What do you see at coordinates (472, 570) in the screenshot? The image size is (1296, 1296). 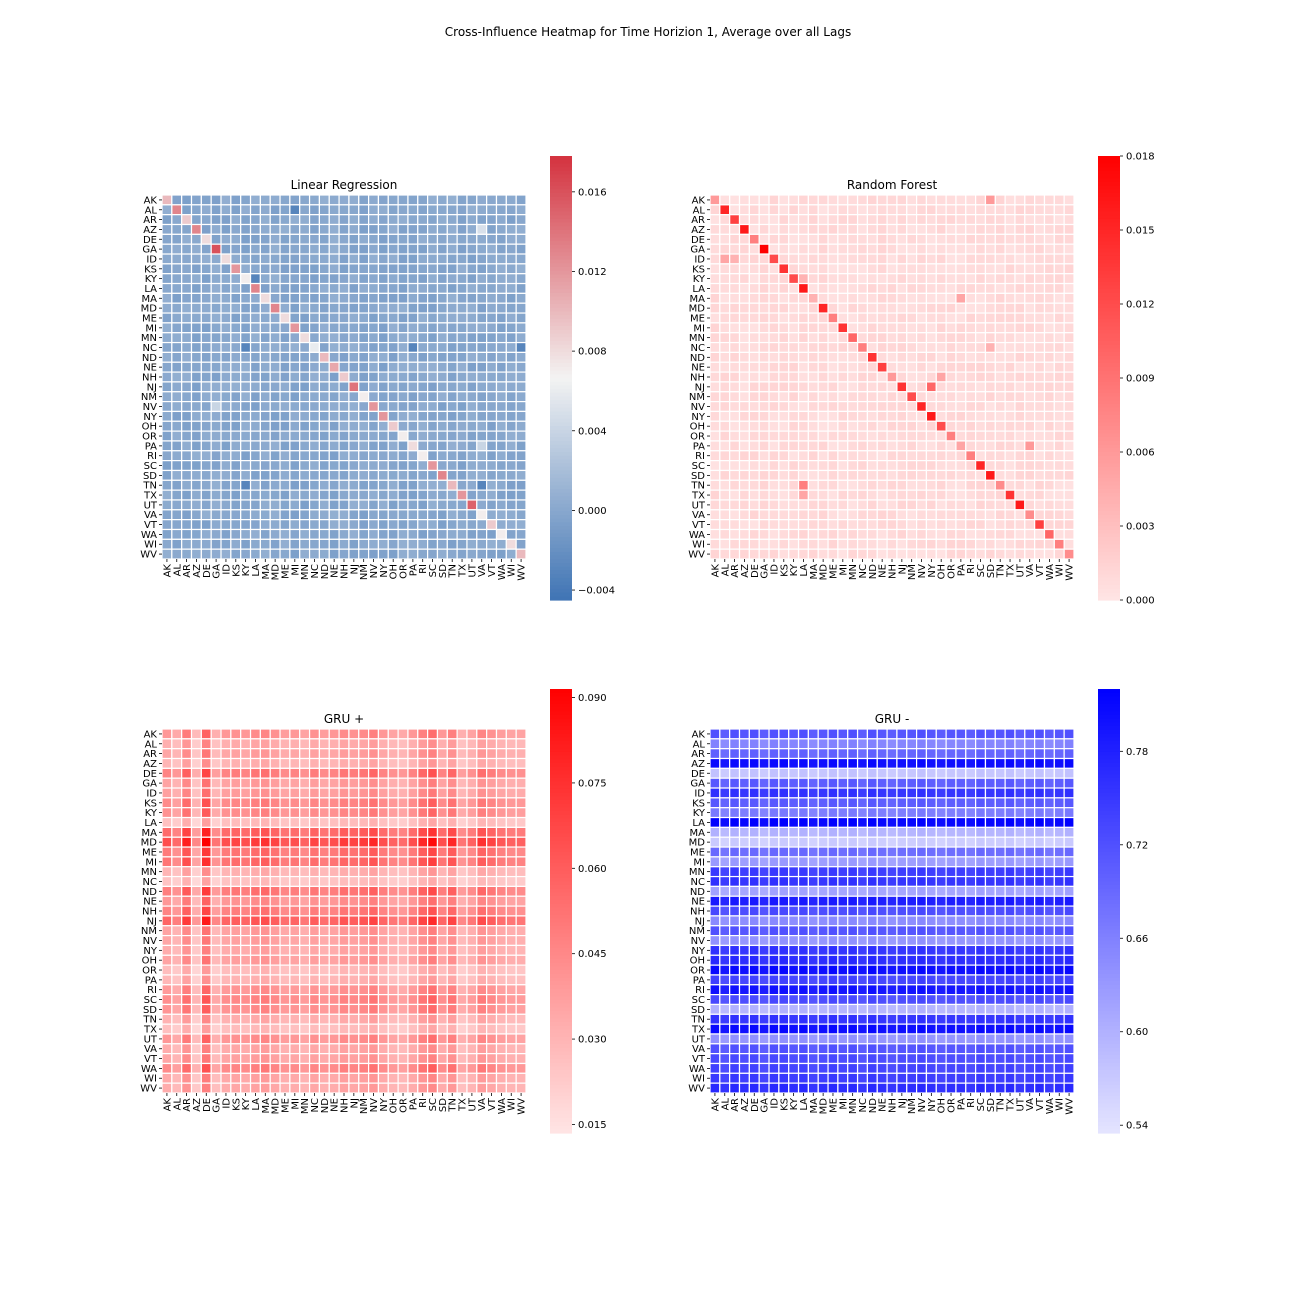 I see `x-tick-label: UT` at bounding box center [472, 570].